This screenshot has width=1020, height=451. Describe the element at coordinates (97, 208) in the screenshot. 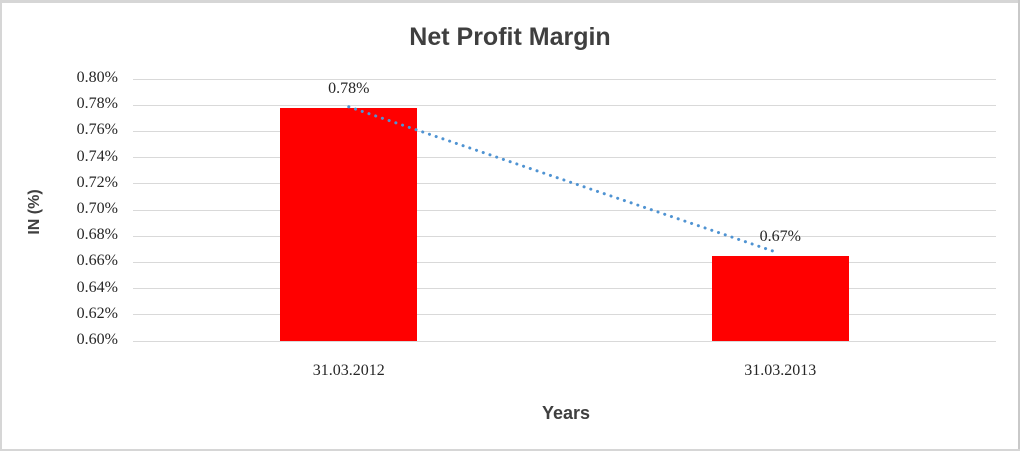

I see `y-tick-label: 0.70%` at that location.